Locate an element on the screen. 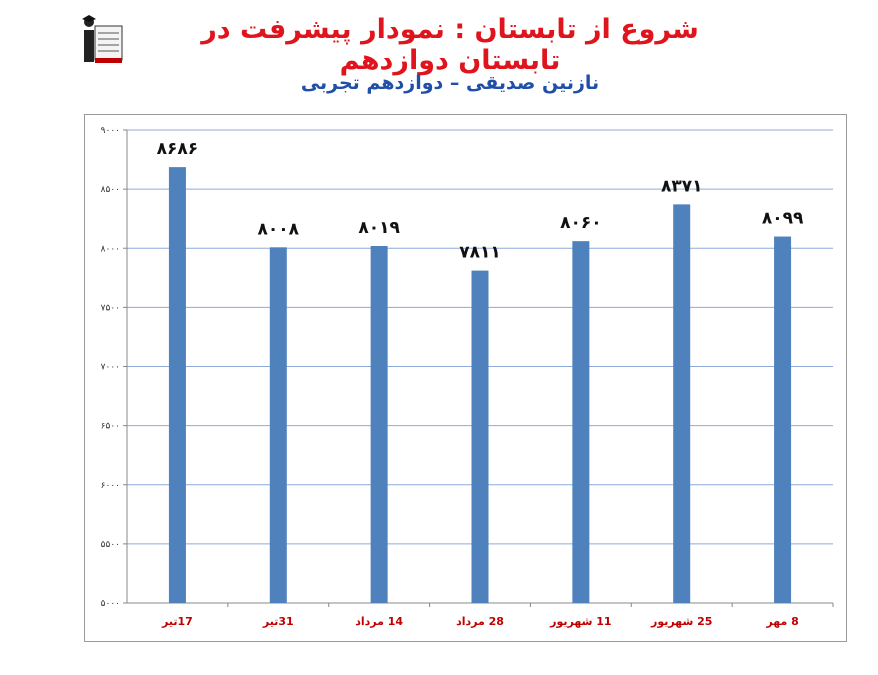 The image size is (878, 675). y-tick-label: ۷۵۰۰ is located at coordinates (110, 308).